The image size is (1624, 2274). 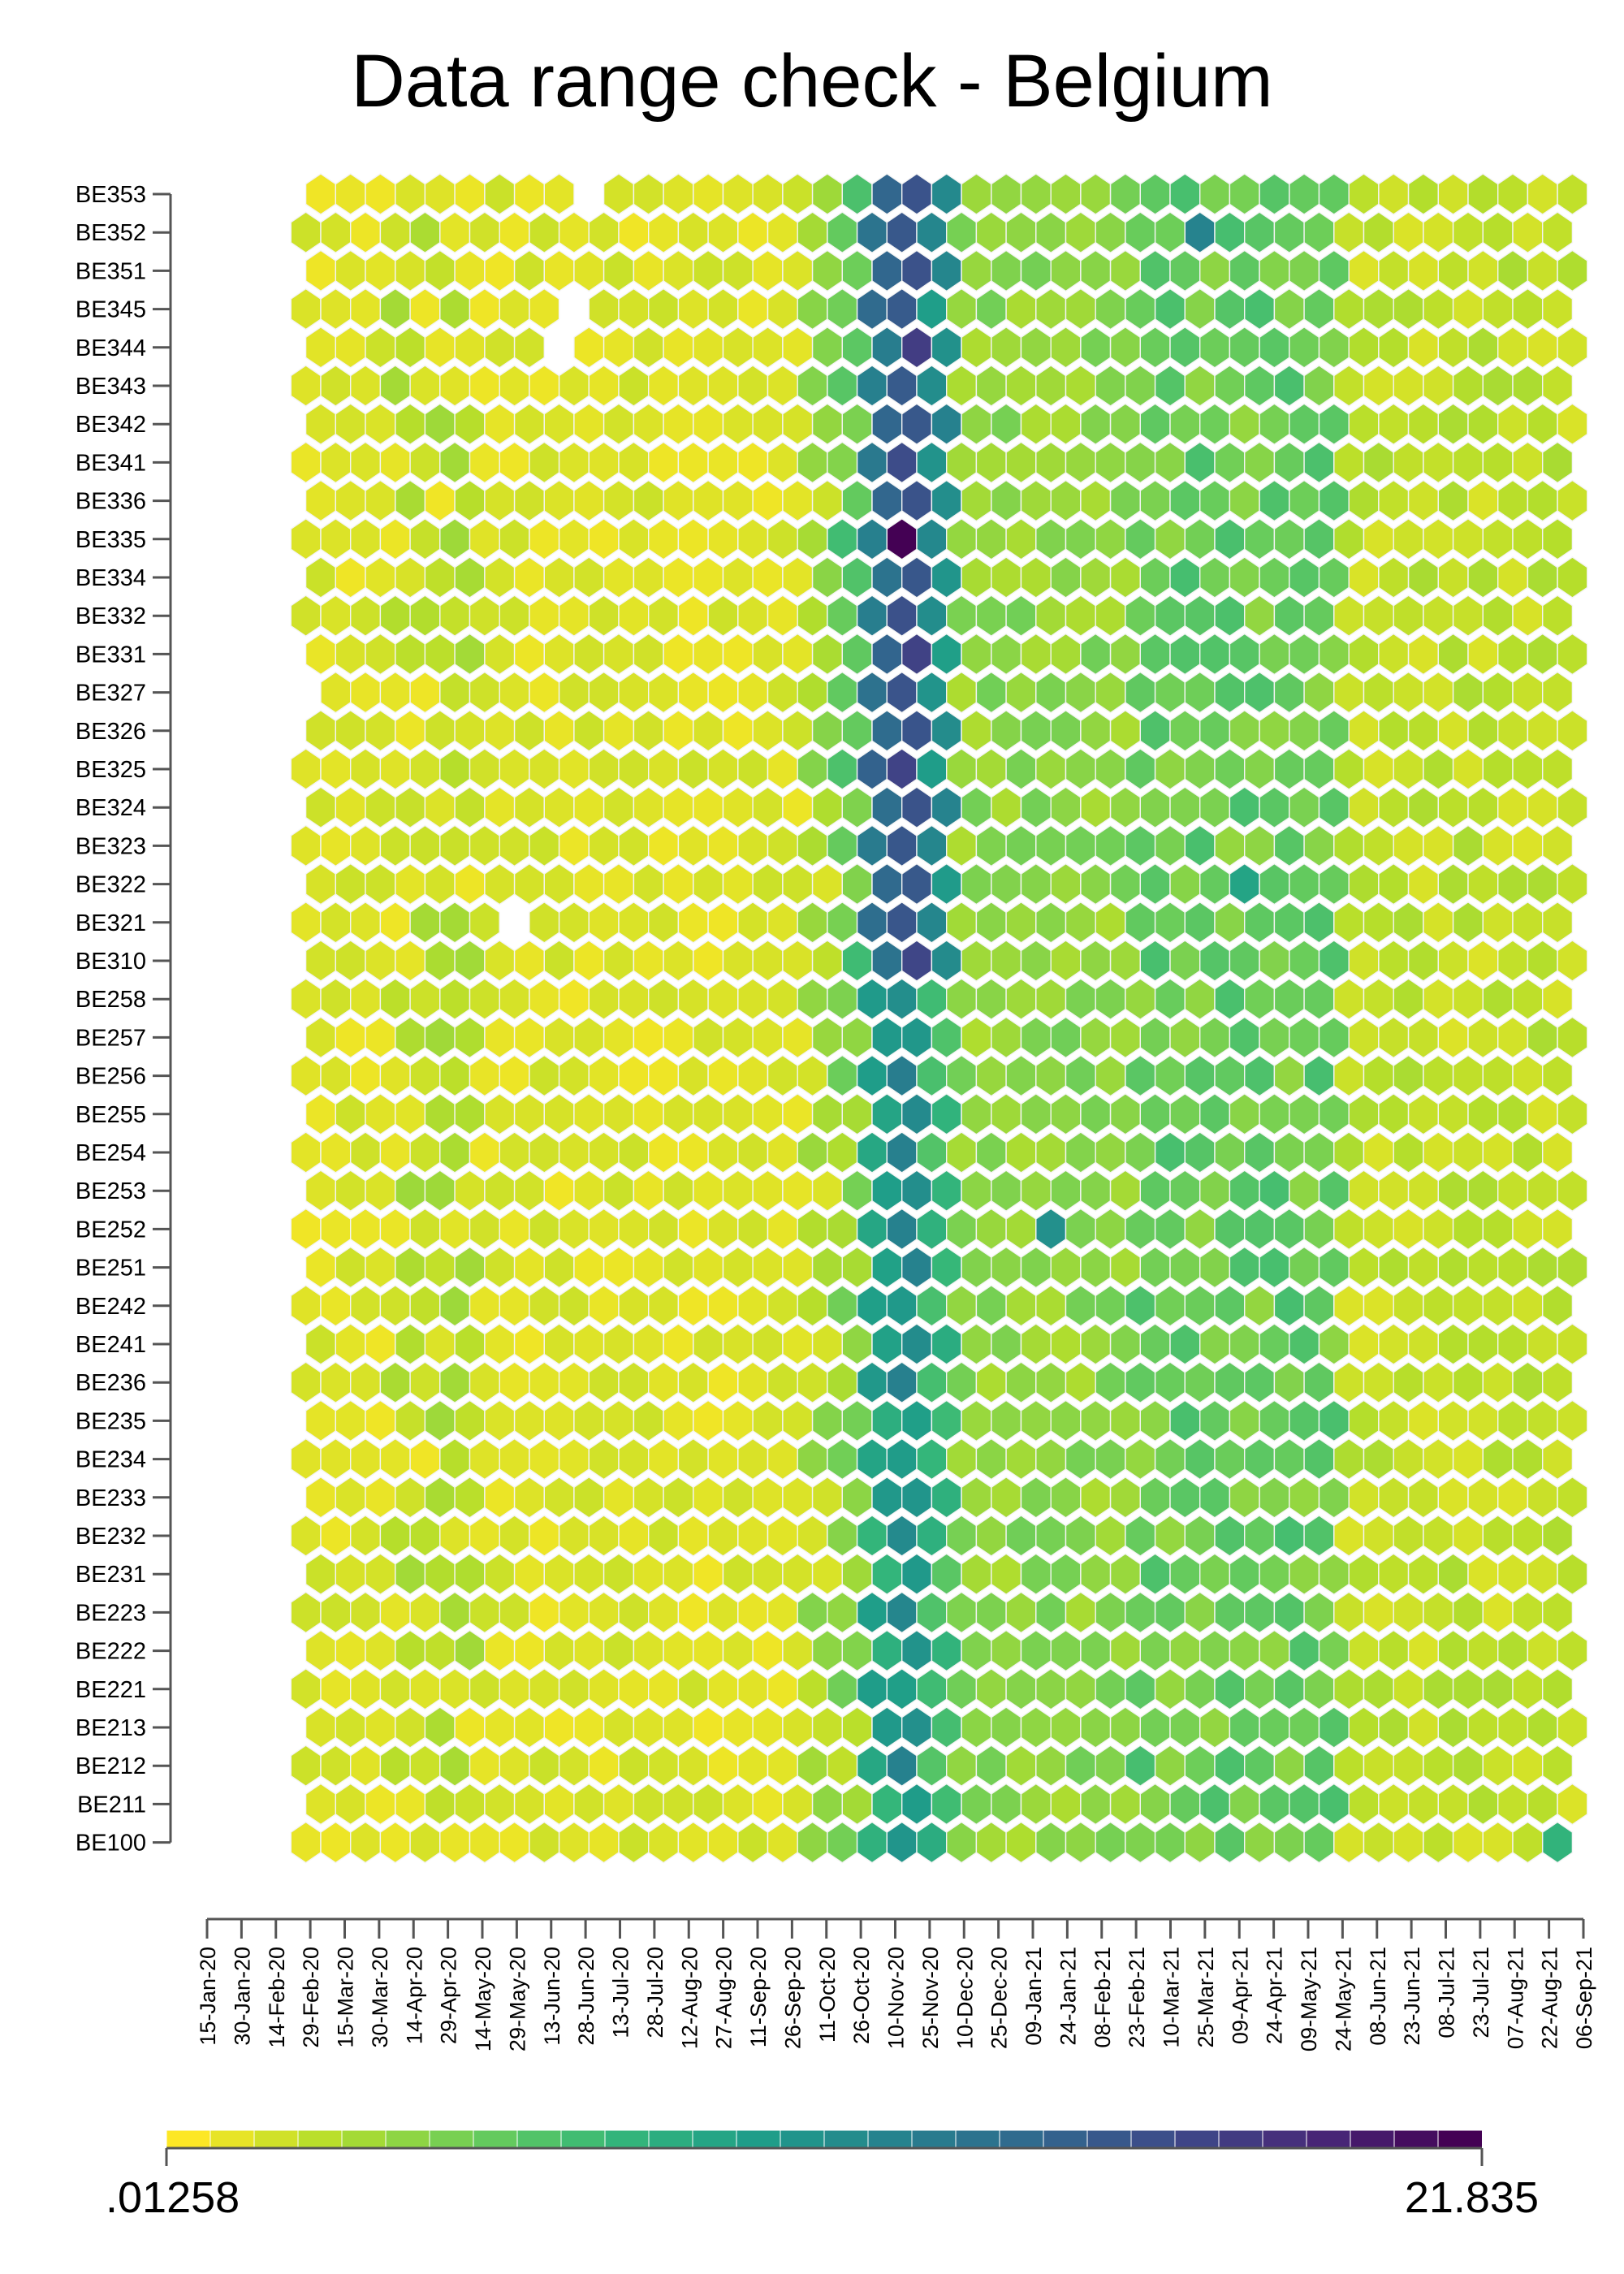 What do you see at coordinates (111, 770) in the screenshot?
I see `y-tick-label: BE325` at bounding box center [111, 770].